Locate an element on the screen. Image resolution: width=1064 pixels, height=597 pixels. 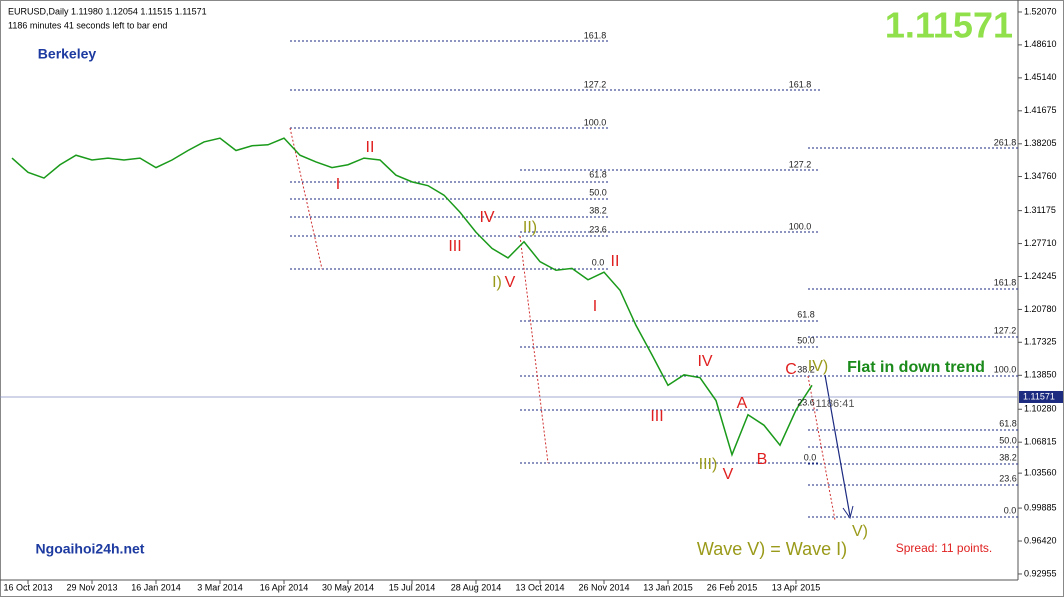
x-tick-label: 16 Jan 2014 is located at coordinates (156, 587).